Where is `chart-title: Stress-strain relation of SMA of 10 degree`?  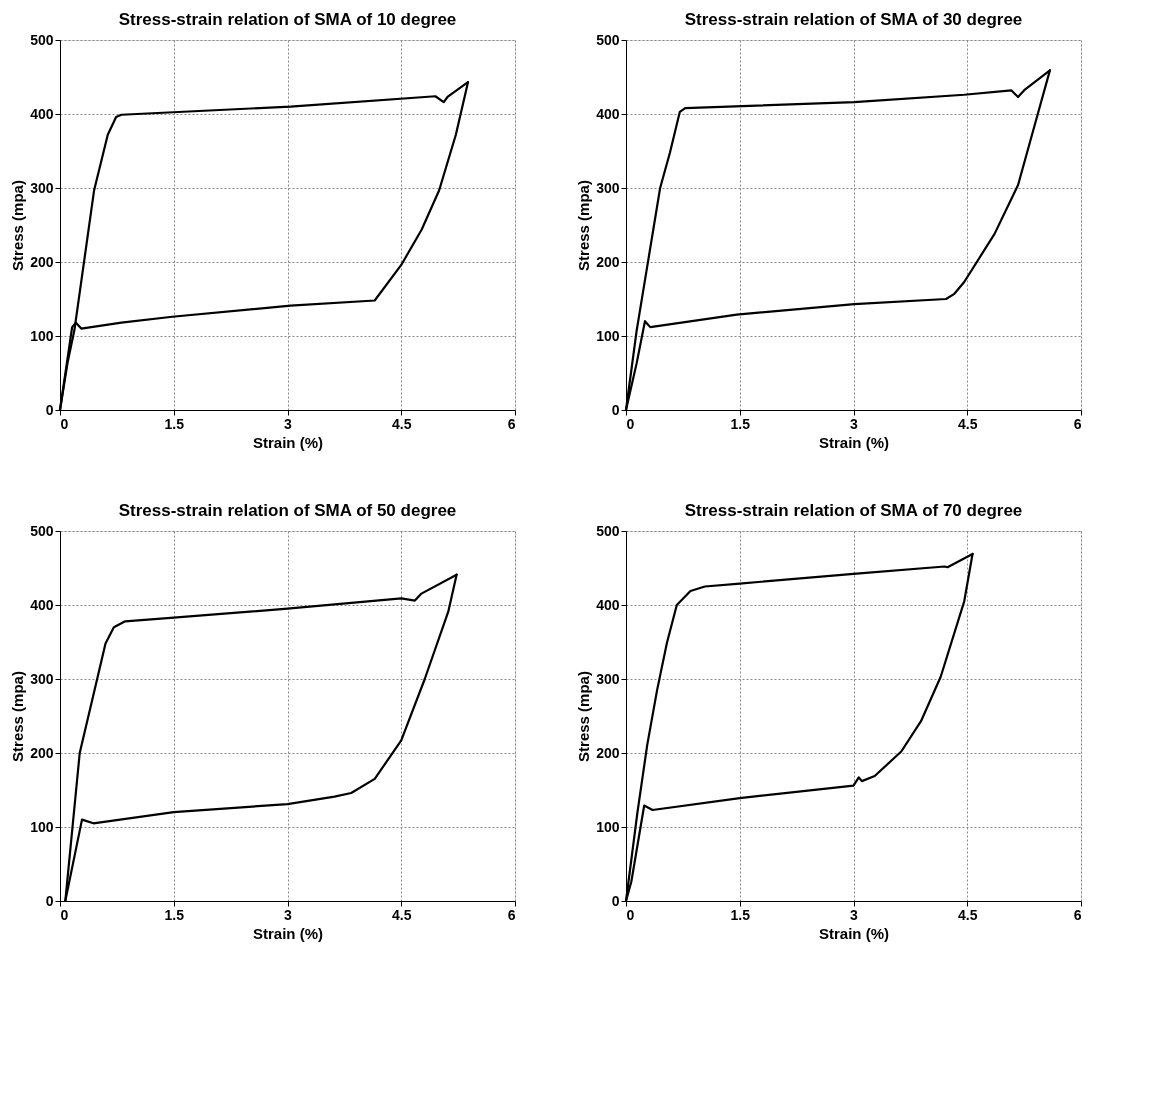 chart-title: Stress-strain relation of SMA of 10 degree is located at coordinates (287, 19).